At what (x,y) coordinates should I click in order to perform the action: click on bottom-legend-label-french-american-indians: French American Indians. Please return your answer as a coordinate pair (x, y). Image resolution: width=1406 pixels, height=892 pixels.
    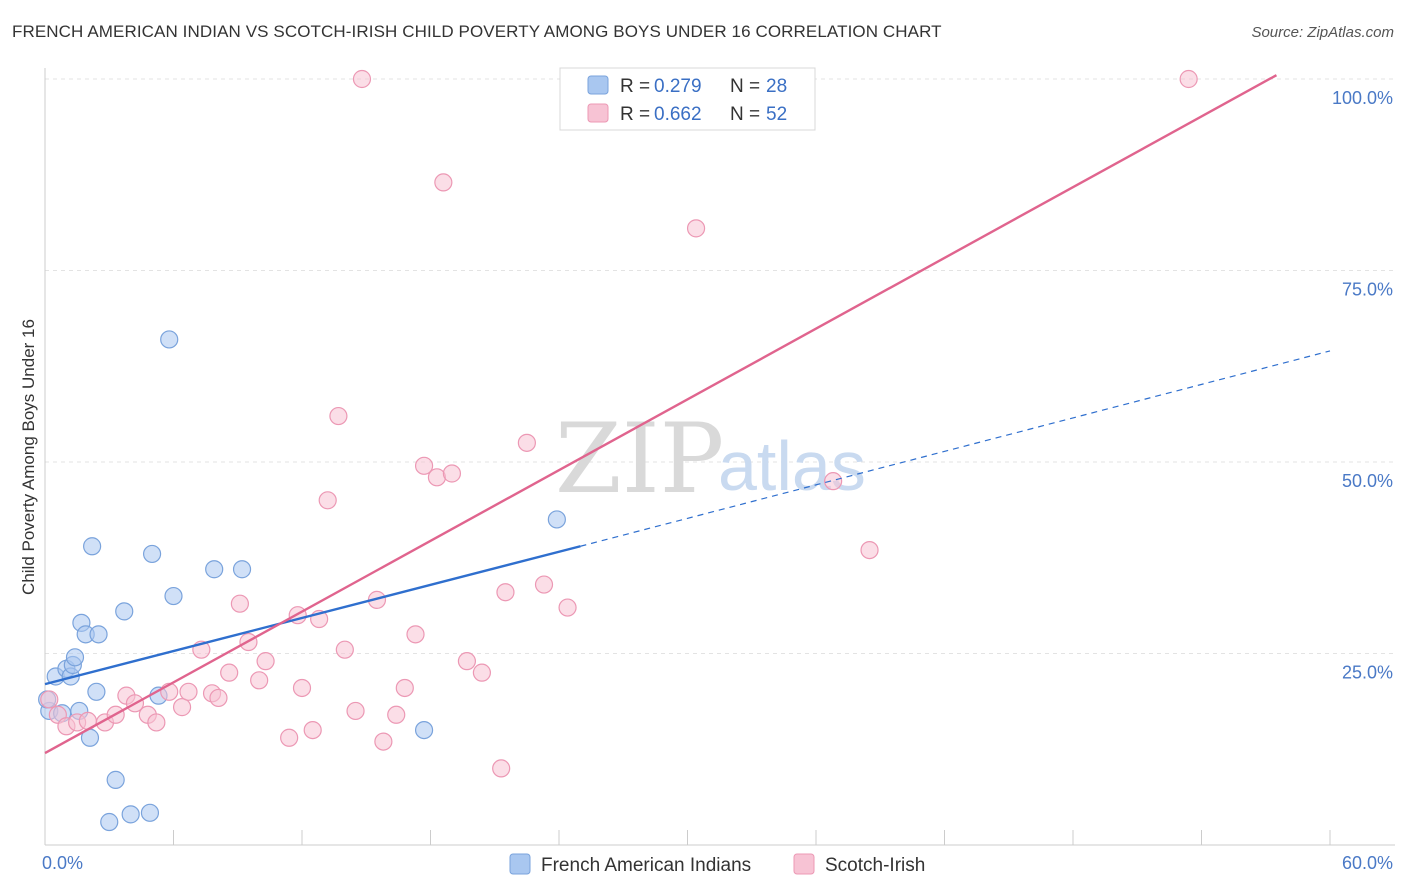
    Looking at the image, I should click on (646, 865).